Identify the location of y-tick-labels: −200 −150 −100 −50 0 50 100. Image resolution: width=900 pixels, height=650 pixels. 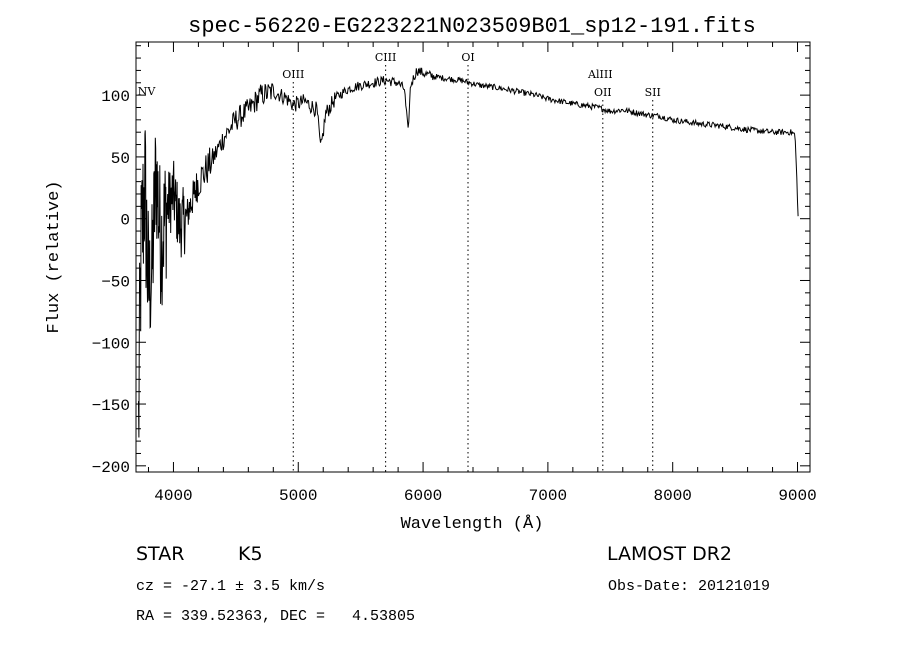
(111, 282).